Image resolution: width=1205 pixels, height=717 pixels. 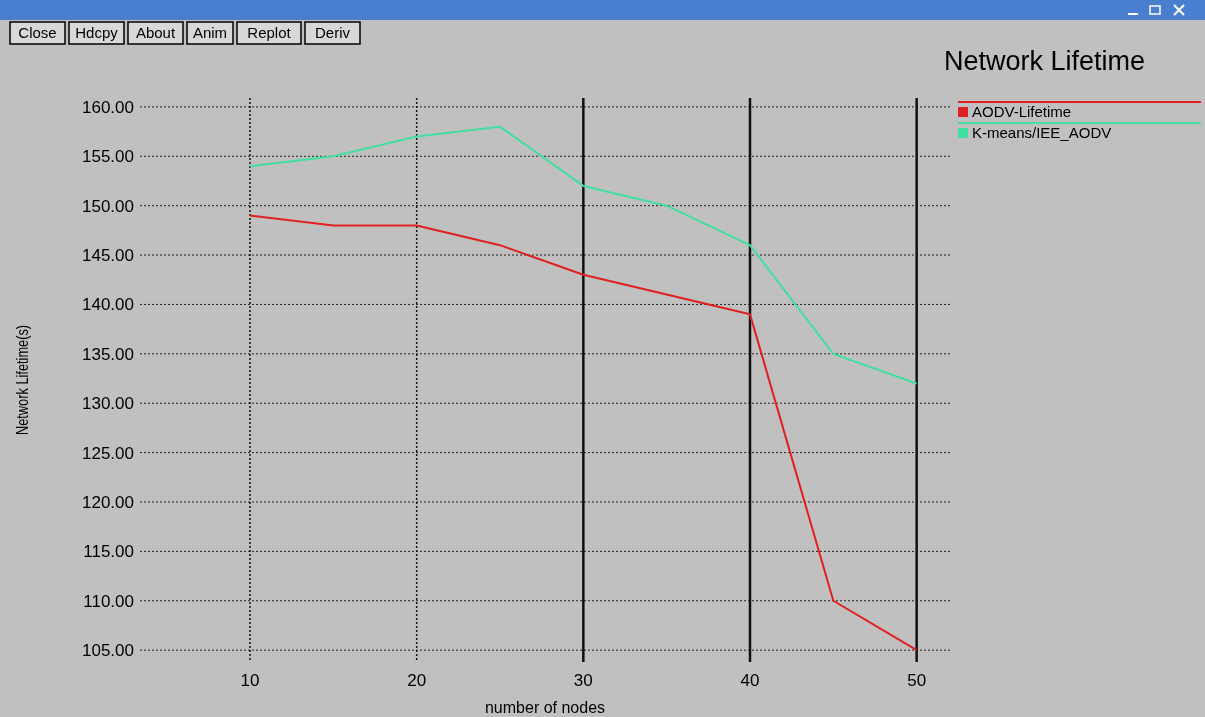 What do you see at coordinates (155, 33) in the screenshot?
I see `toolbar-button: About` at bounding box center [155, 33].